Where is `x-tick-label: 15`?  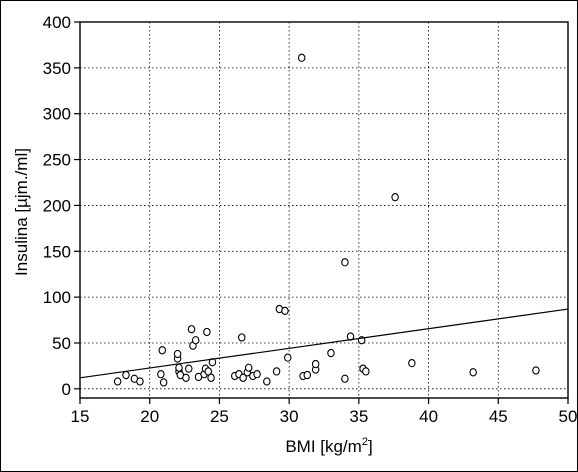
x-tick-label: 15 is located at coordinates (80, 416).